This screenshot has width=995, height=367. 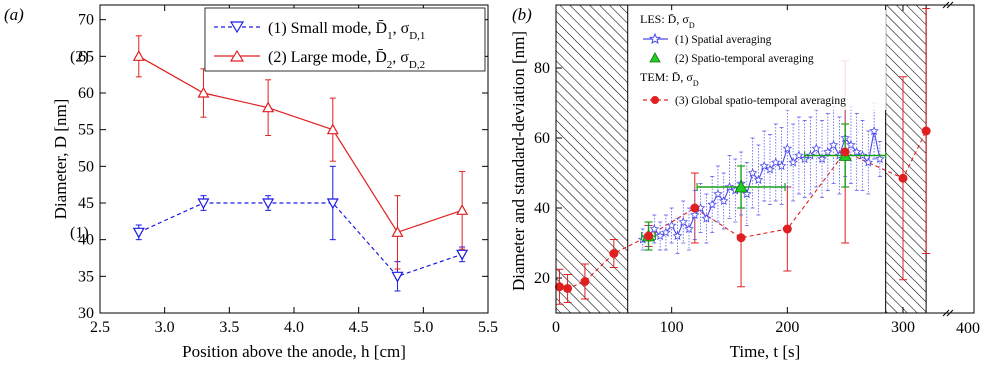 I want to click on panel-b-y-tick-label: 60, so click(x=542, y=138).